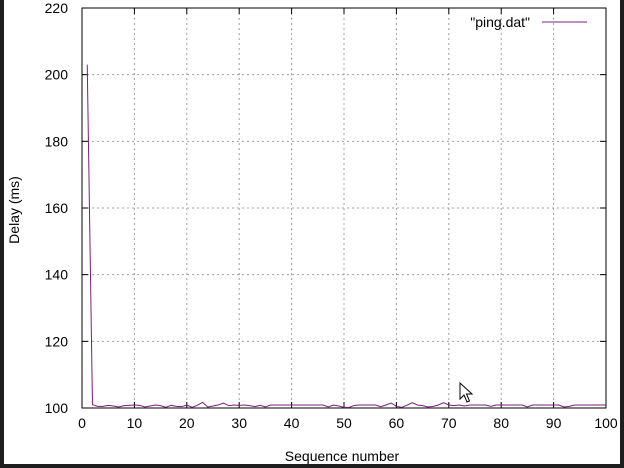 The height and width of the screenshot is (468, 624). What do you see at coordinates (292, 423) in the screenshot?
I see `x-tick-label: 40` at bounding box center [292, 423].